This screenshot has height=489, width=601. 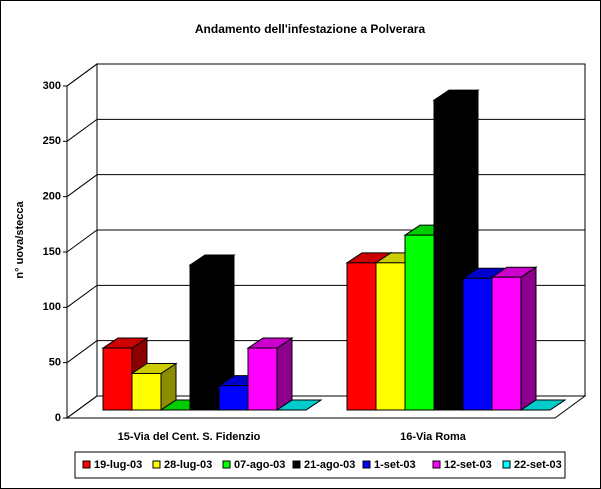 I want to click on legend-label: 21-ago-03, so click(x=329, y=465).